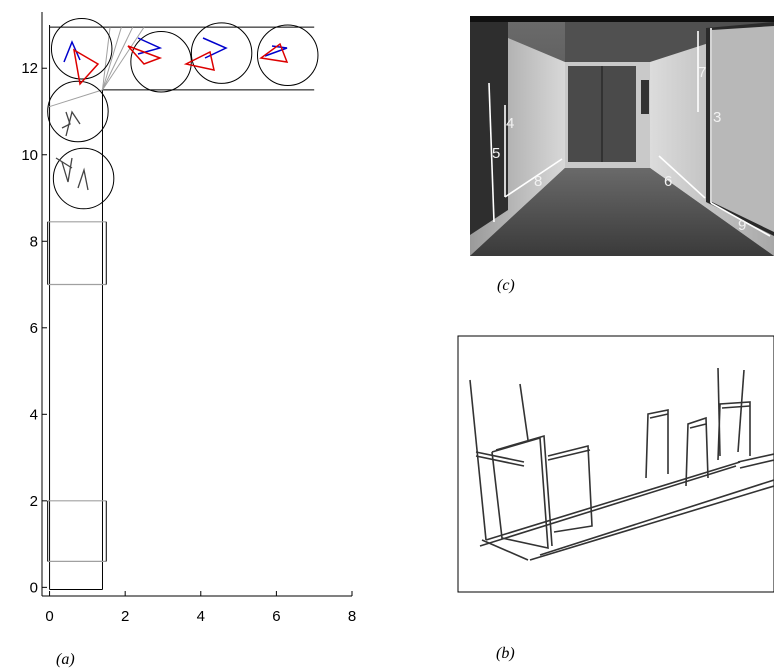 The height and width of the screenshot is (670, 774). Describe the element at coordinates (29, 155) in the screenshot. I see `y-tick-label: 10` at that location.